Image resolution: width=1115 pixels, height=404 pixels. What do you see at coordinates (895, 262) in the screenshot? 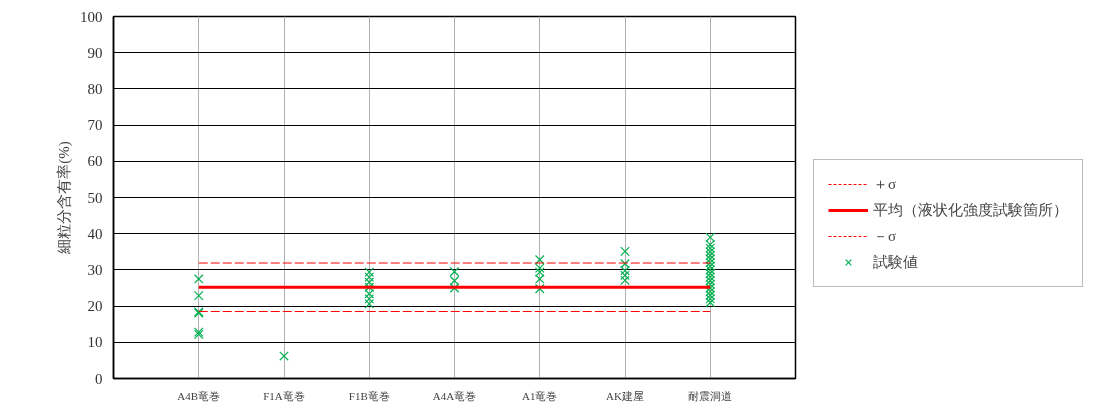
I see `legend-label: 試験値` at bounding box center [895, 262].